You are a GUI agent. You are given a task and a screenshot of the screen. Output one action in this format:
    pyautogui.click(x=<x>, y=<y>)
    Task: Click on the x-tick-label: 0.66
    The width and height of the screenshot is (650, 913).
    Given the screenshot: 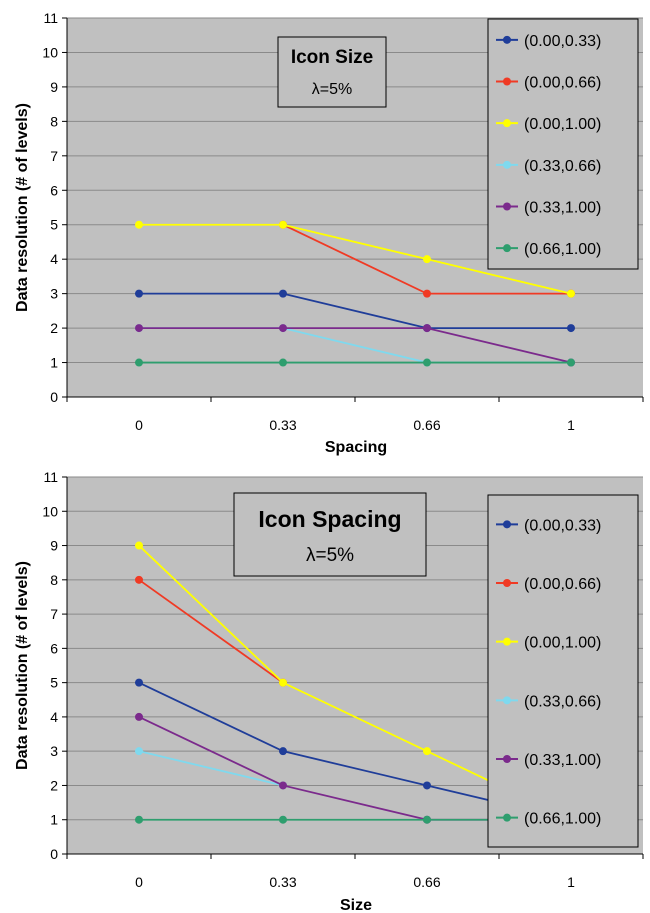 What is the action you would take?
    pyautogui.click(x=426, y=425)
    